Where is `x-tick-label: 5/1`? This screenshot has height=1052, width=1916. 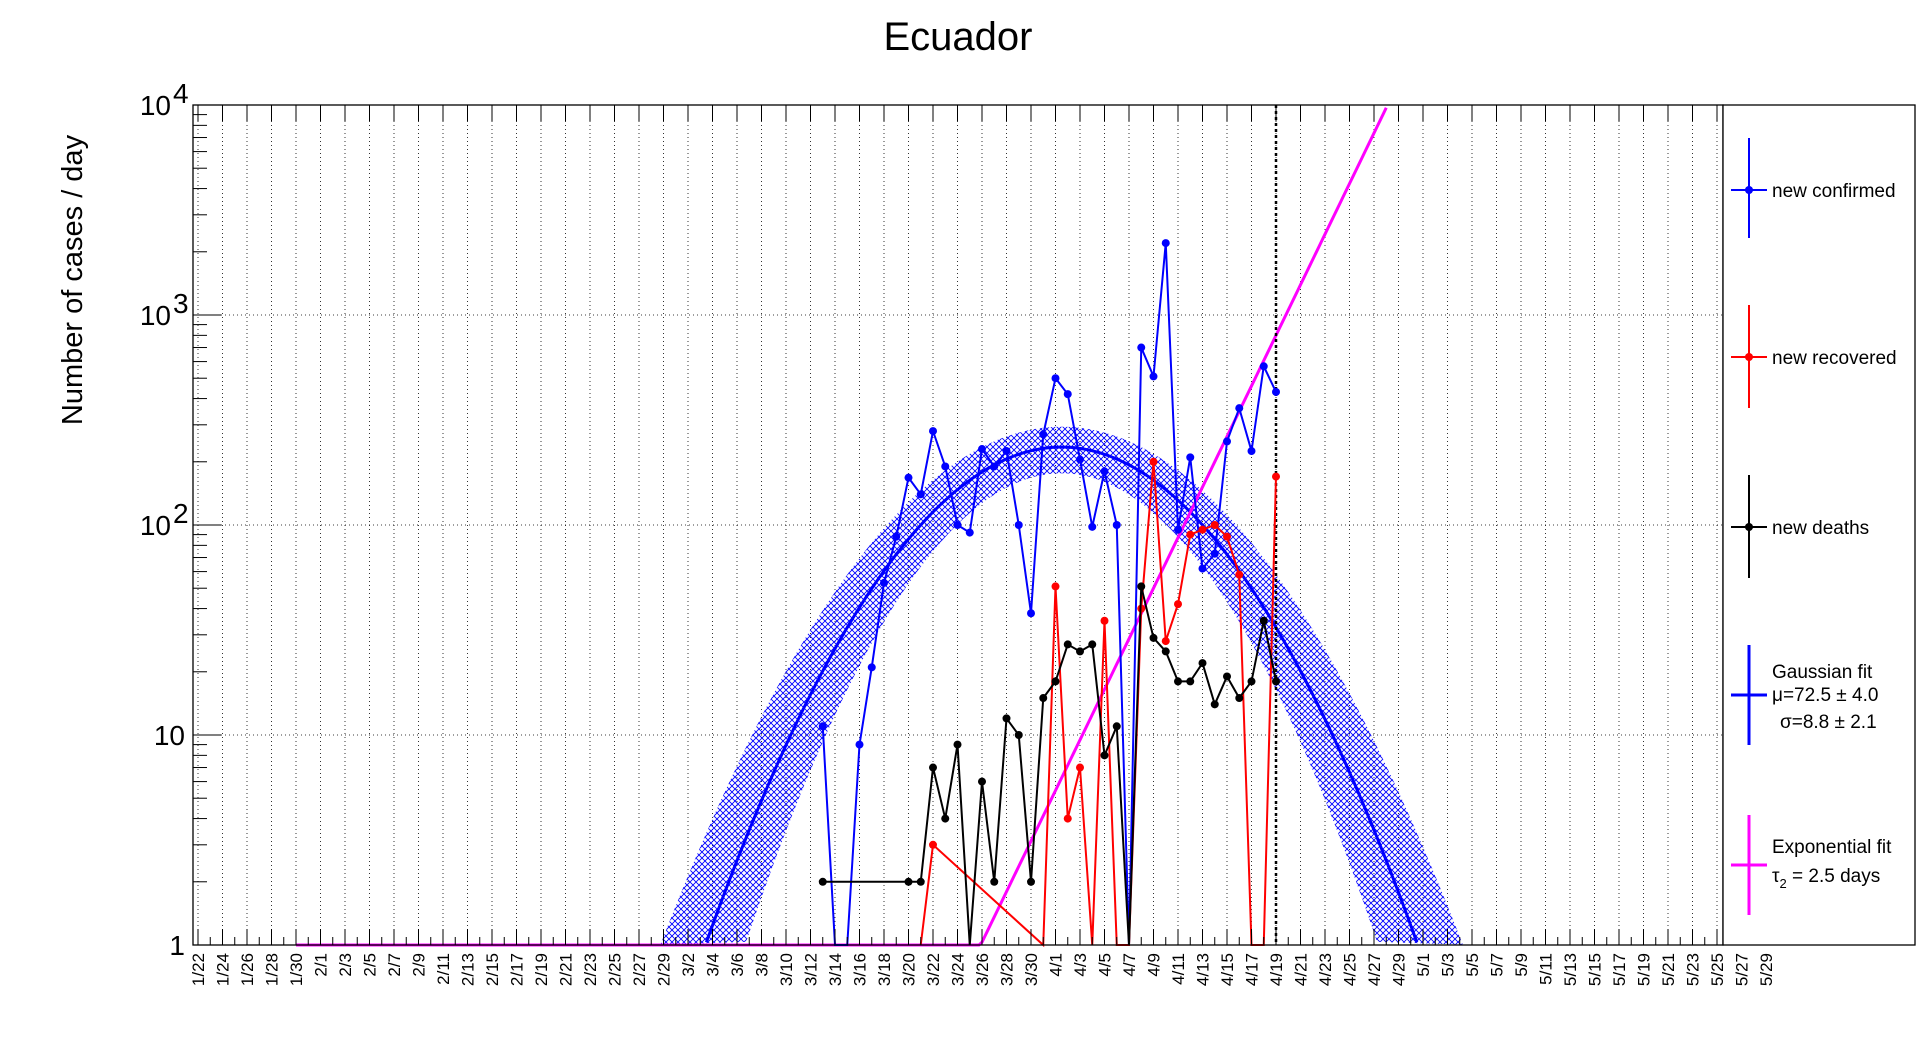
x-tick-label: 5/1 is located at coordinates (1423, 965).